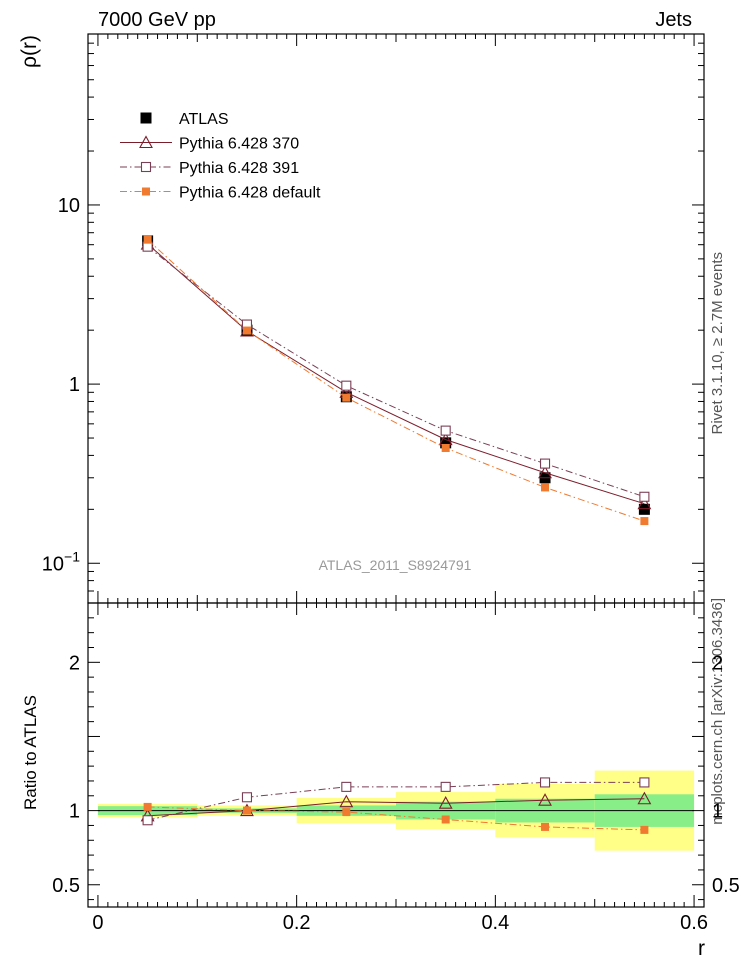 The image size is (746, 972). I want to click on ratio-y-tick-label: 1, so click(74, 812).